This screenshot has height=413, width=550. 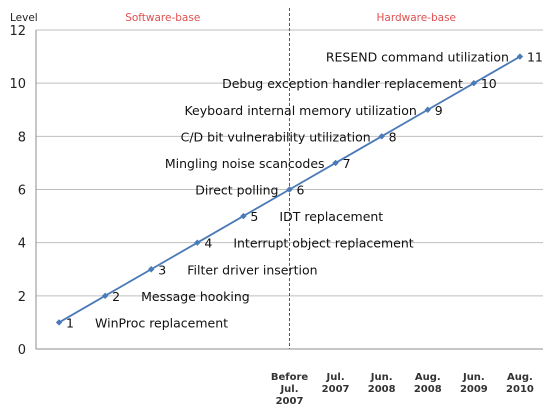 What do you see at coordinates (195, 296) in the screenshot?
I see `annotation-label: Message hooking` at bounding box center [195, 296].